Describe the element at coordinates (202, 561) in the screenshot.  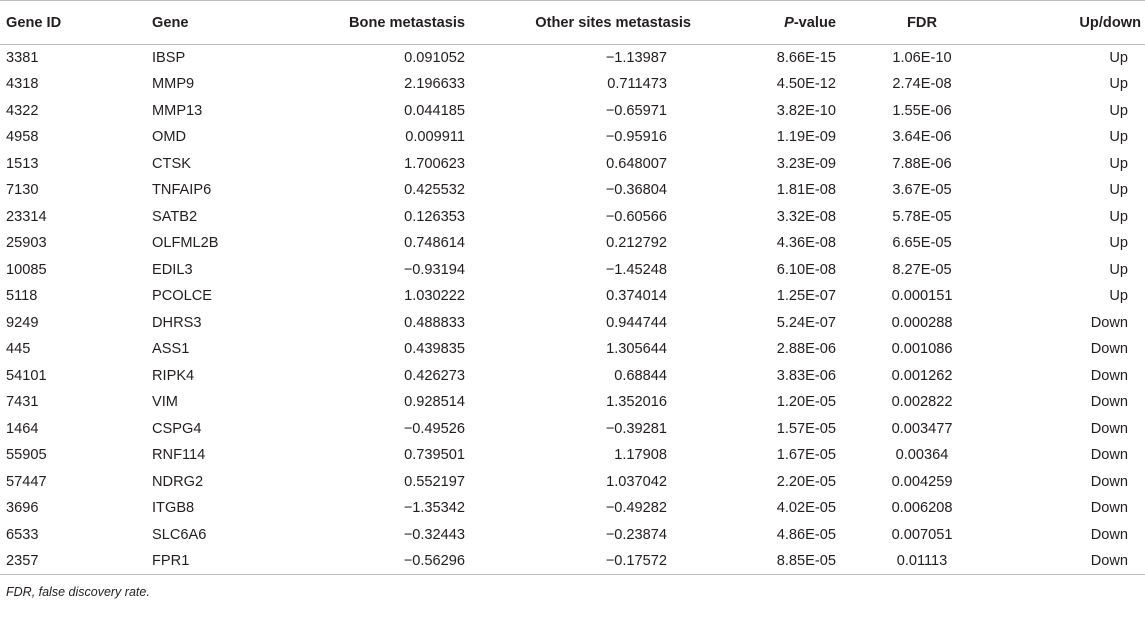
I see `cell-gene: FPR1` at that location.